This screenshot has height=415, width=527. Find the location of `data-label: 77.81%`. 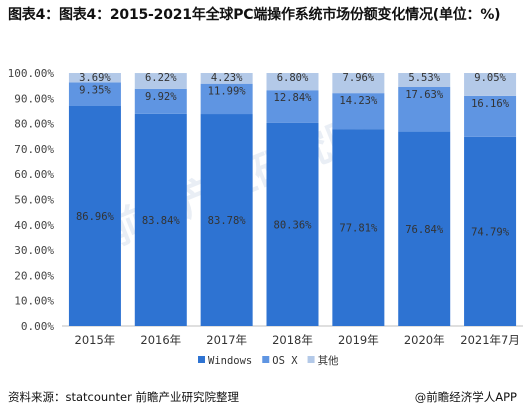

data-label: 77.81% is located at coordinates (358, 229).